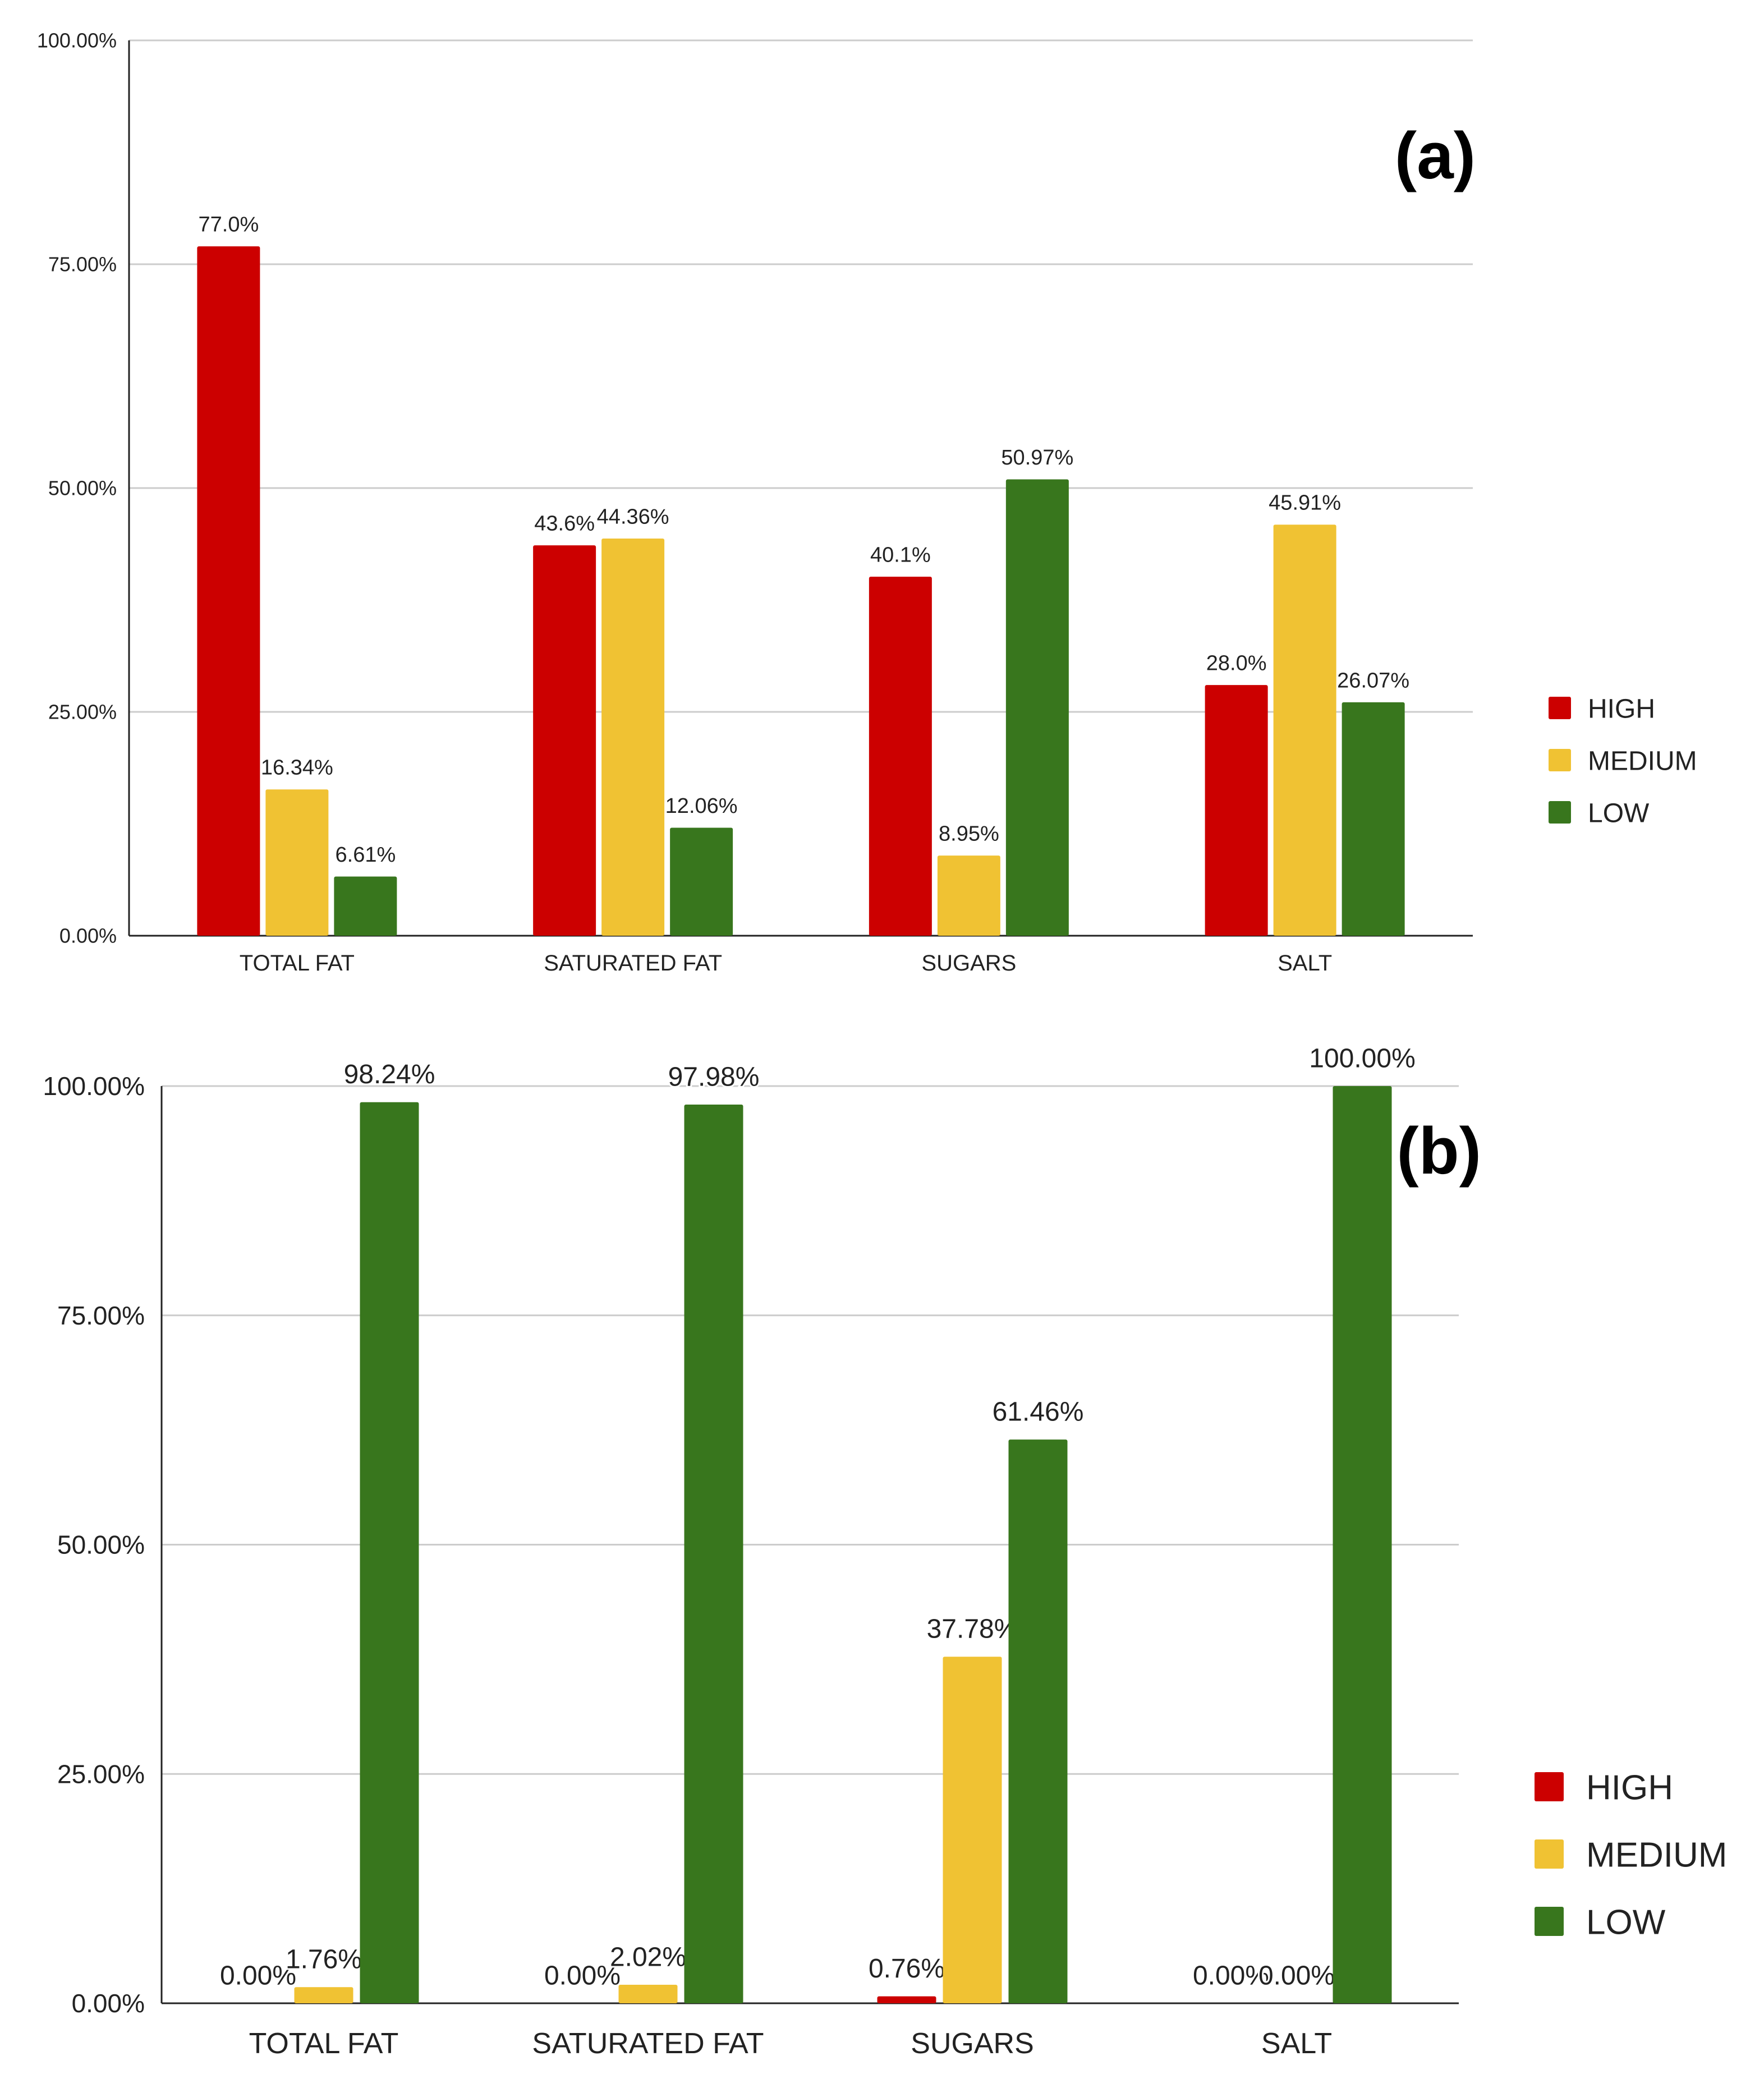 The width and height of the screenshot is (1764, 2079). I want to click on bar-value-label: 97.98%, so click(714, 1077).